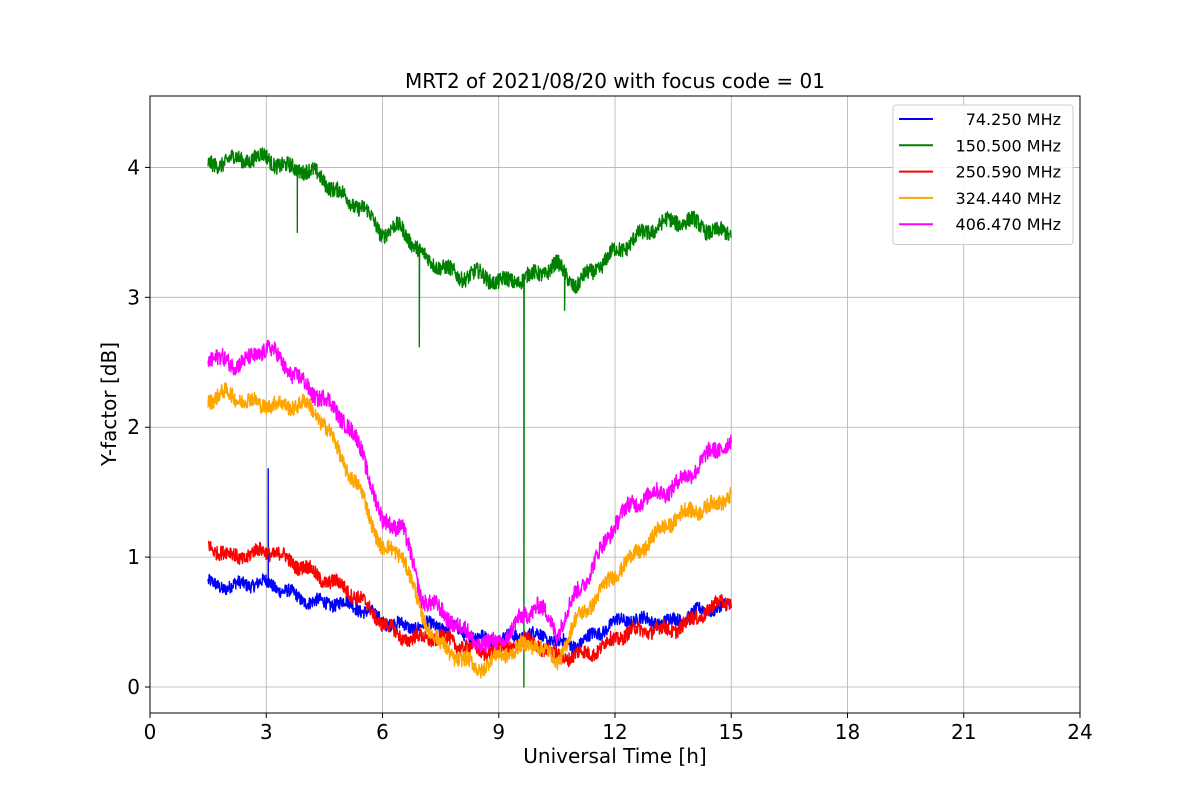  I want to click on legend-label: 406.470 MHz, so click(1008, 224).